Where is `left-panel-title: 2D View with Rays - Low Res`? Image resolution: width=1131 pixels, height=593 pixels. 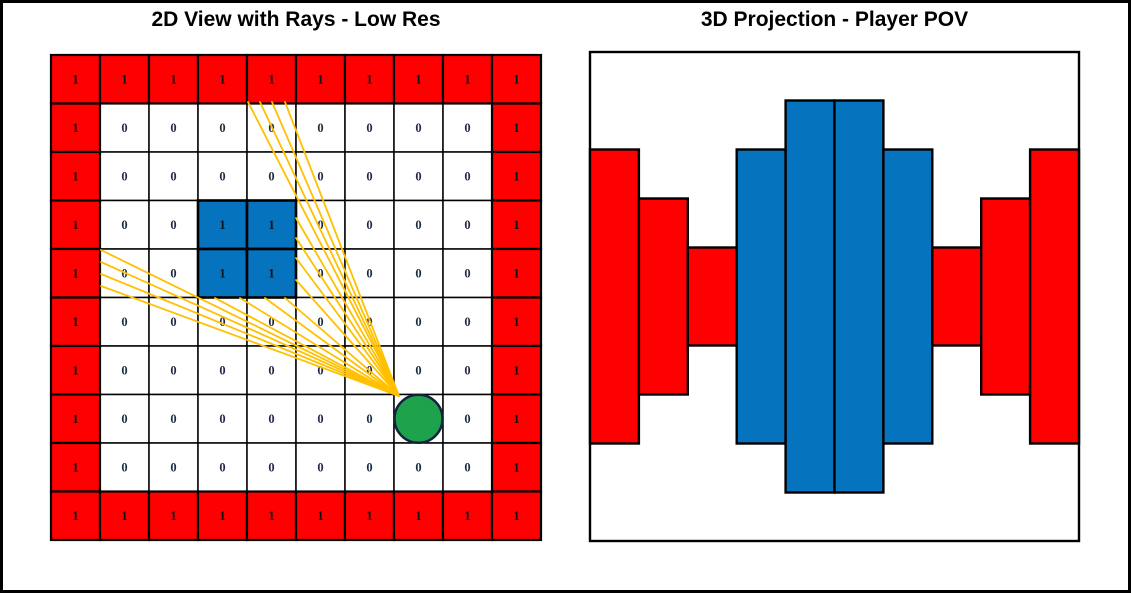
left-panel-title: 2D View with Rays - Low Res is located at coordinates (296, 19).